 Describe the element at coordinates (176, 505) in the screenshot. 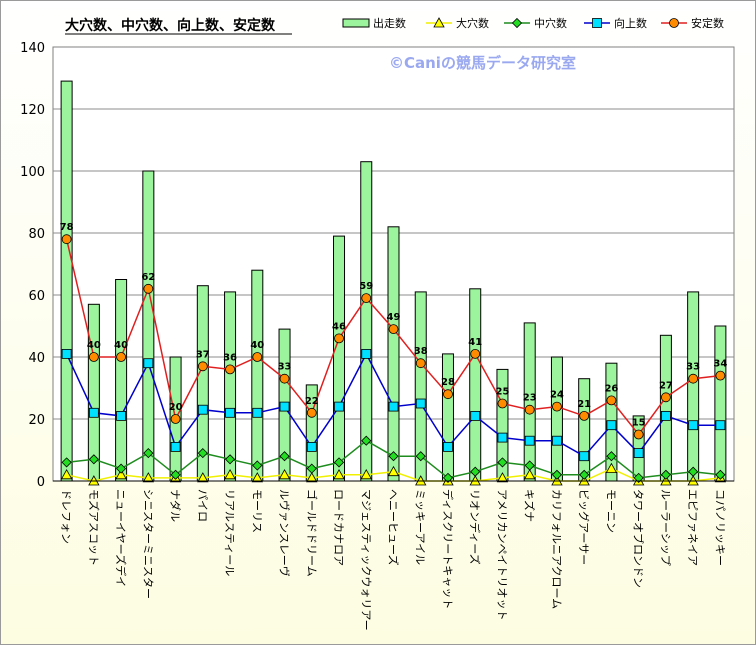

I see `category-label: ナダル` at that location.